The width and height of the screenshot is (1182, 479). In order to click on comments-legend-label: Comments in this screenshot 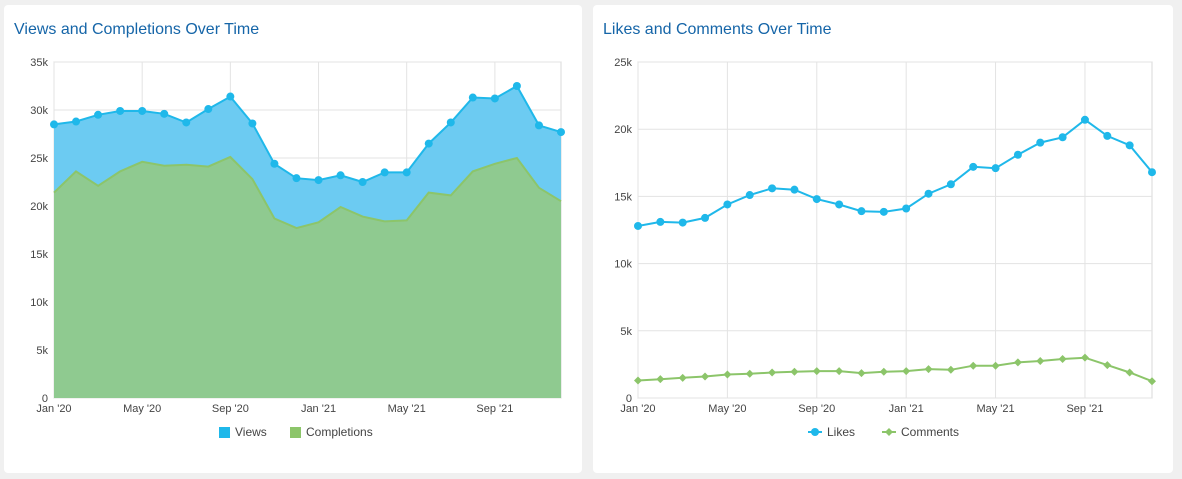, I will do `click(930, 432)`.